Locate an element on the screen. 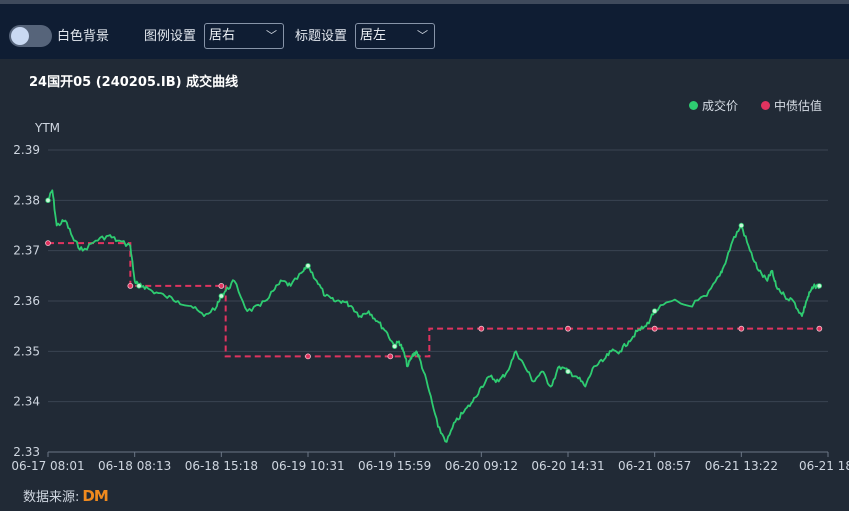  toggle-label: 白色背景 is located at coordinates (83, 36).